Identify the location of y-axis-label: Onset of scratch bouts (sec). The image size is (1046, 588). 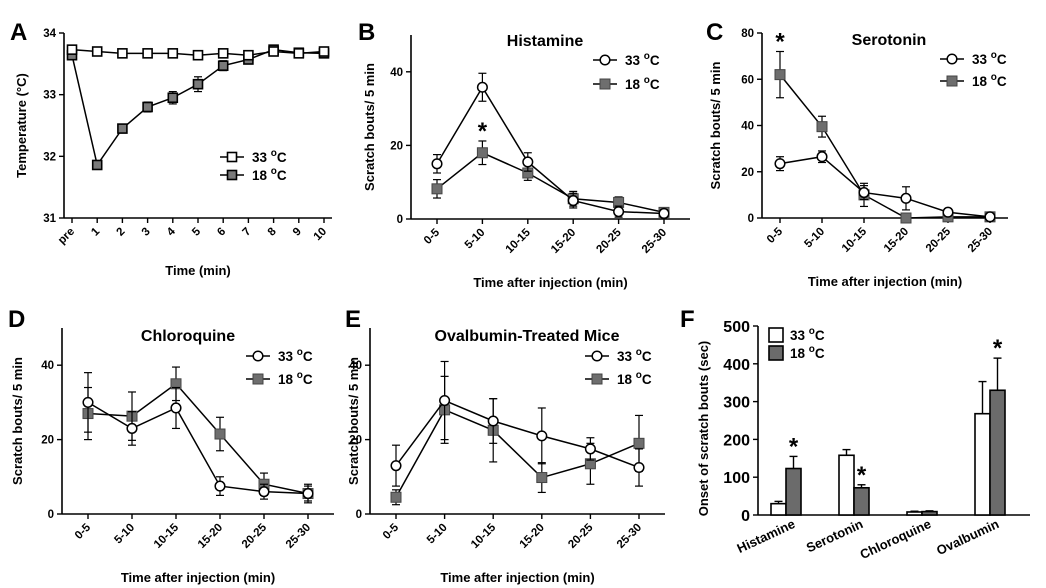
(703, 429).